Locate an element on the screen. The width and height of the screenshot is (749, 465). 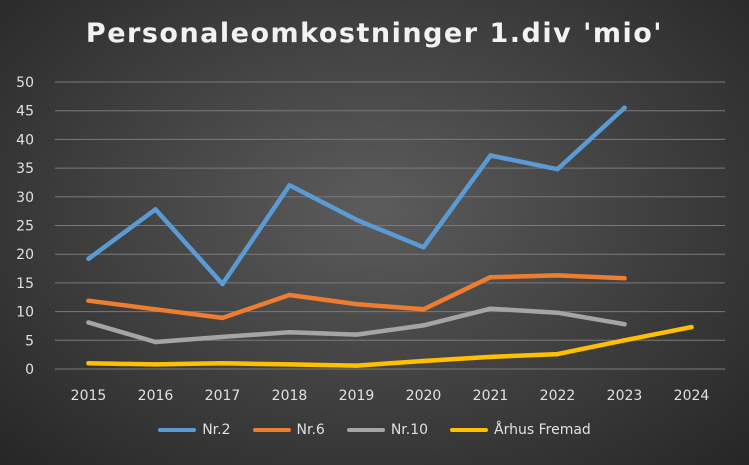
x-tick-label: 2023 is located at coordinates (625, 396).